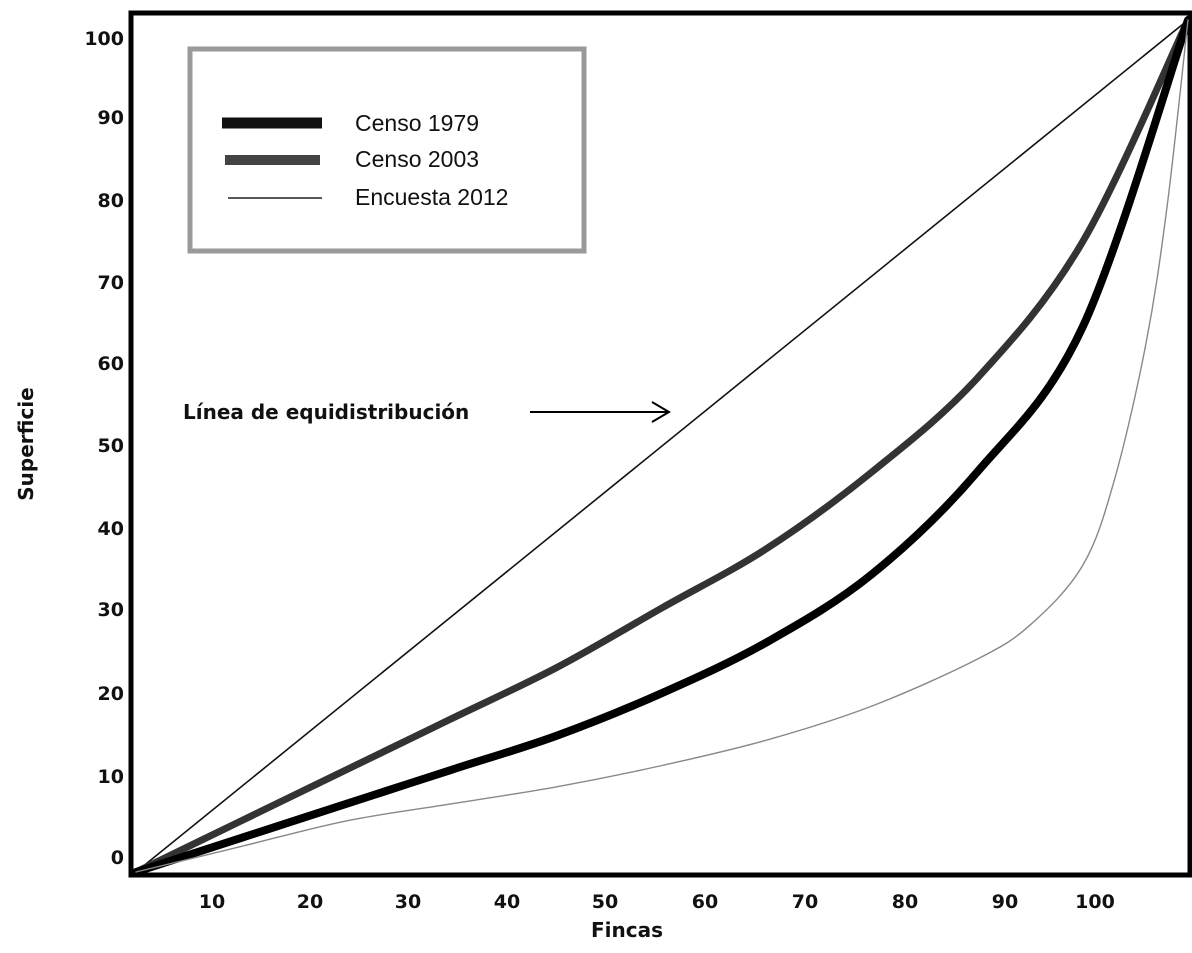 This screenshot has width=1192, height=953. What do you see at coordinates (111, 201) in the screenshot?
I see `y-tick-label: 80` at bounding box center [111, 201].